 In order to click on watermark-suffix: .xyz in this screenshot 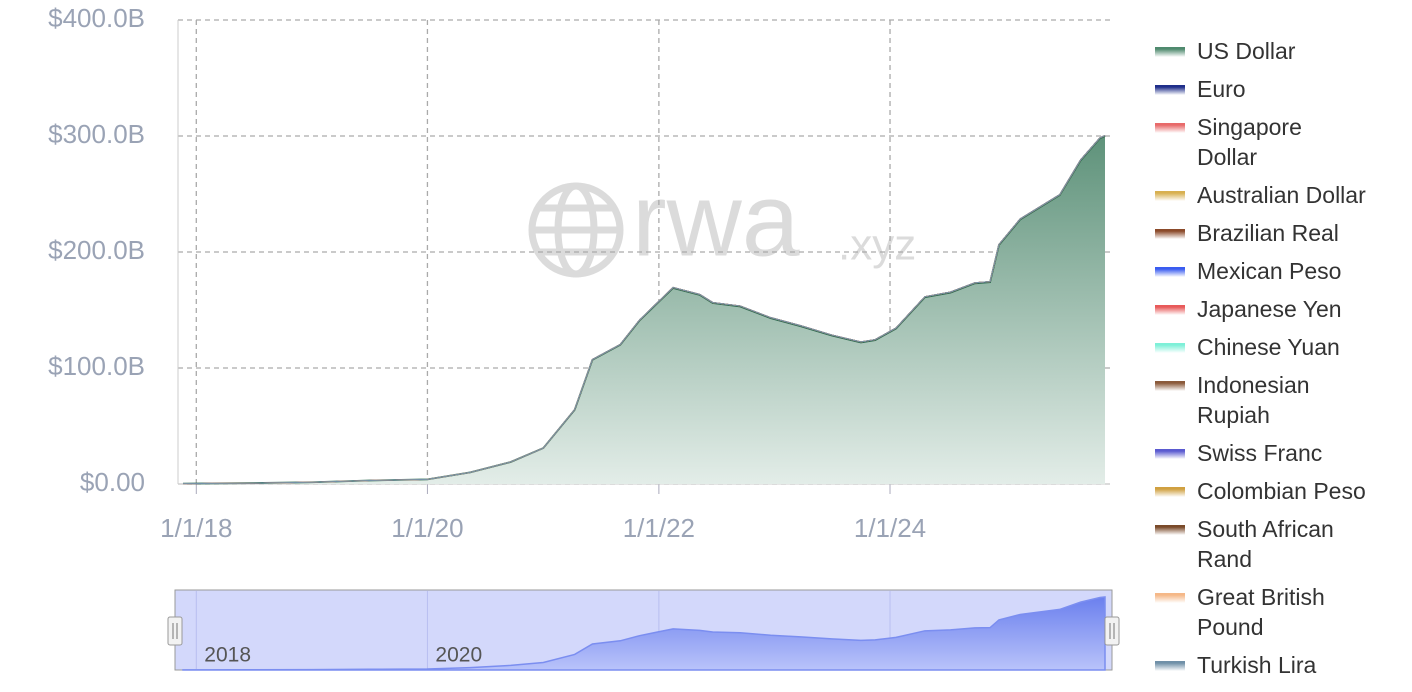, I will do `click(877, 245)`.